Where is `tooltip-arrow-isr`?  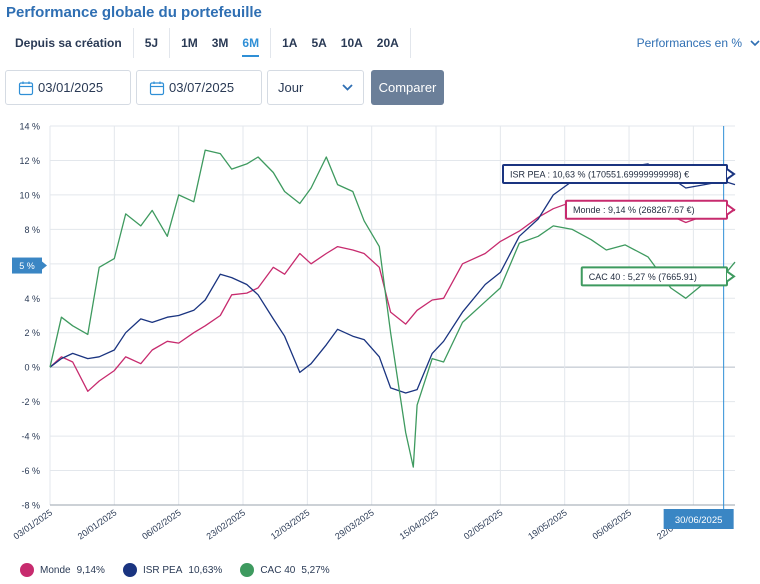 tooltip-arrow-isr is located at coordinates (731, 174).